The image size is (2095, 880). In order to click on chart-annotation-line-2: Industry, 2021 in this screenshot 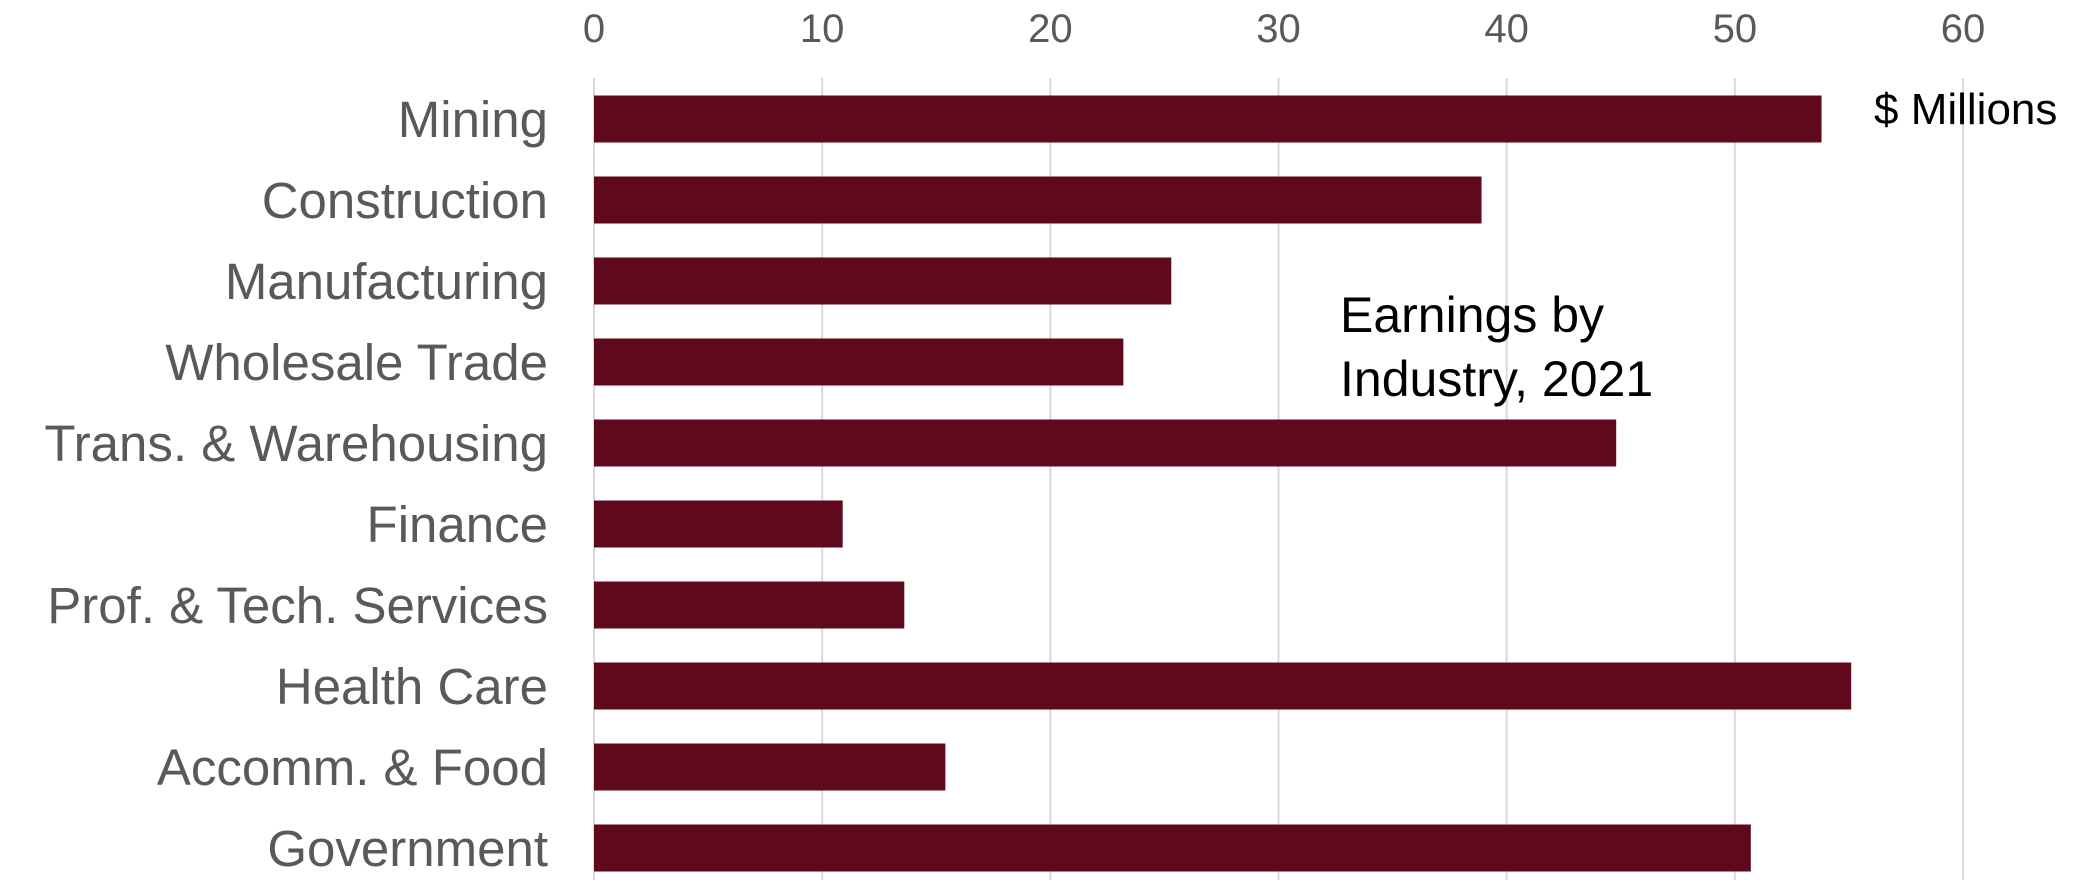, I will do `click(1496, 379)`.